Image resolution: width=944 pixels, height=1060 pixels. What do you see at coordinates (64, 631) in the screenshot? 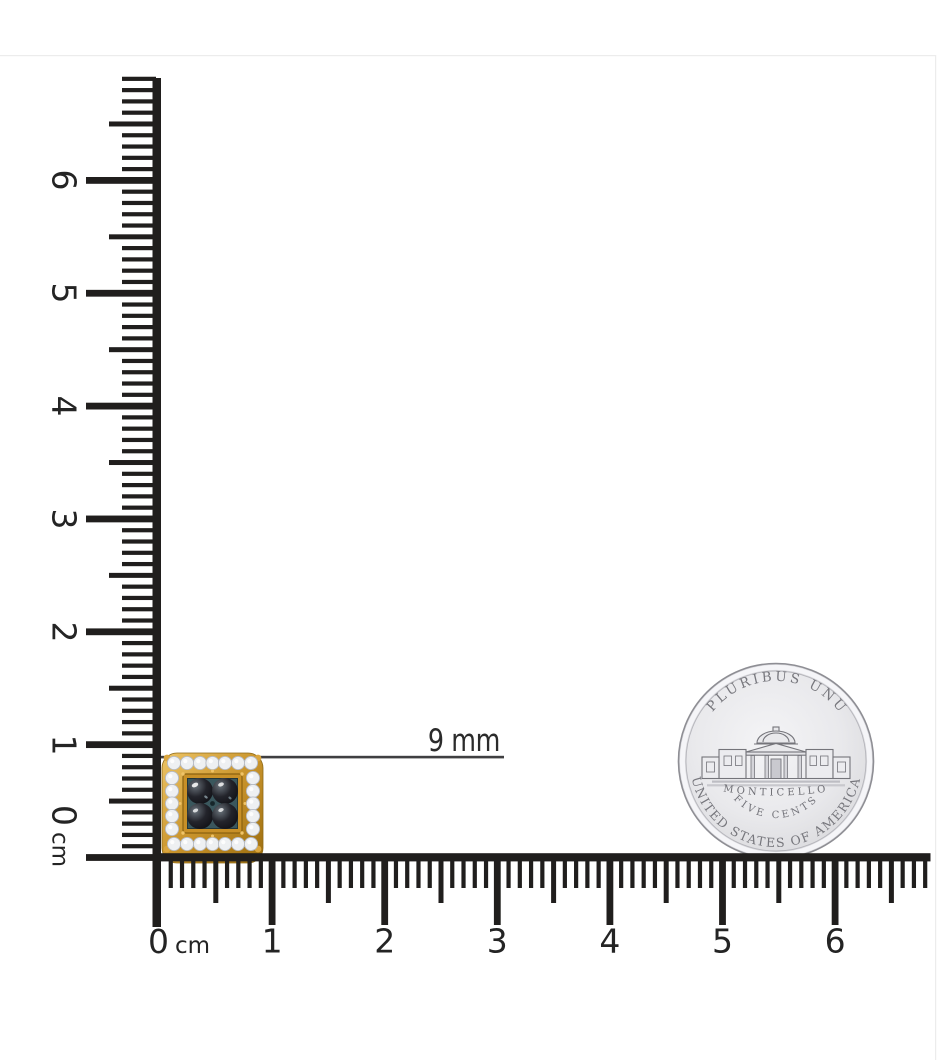
I see `vertical-ruler-label-2: 2` at bounding box center [64, 631].